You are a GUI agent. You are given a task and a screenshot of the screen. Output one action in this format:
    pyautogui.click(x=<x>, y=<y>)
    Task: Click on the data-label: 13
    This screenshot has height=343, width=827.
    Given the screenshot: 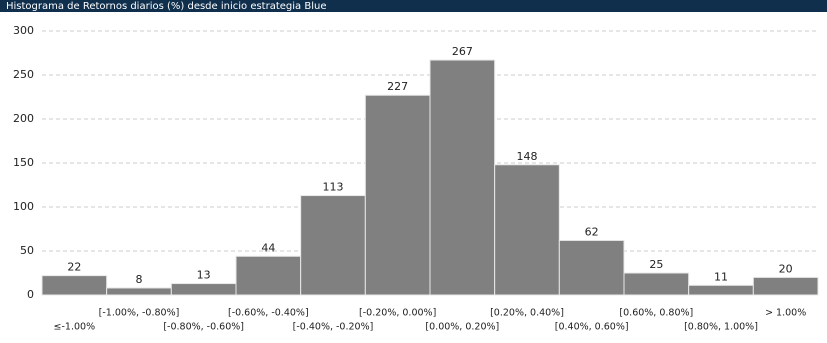 What is the action you would take?
    pyautogui.click(x=204, y=275)
    